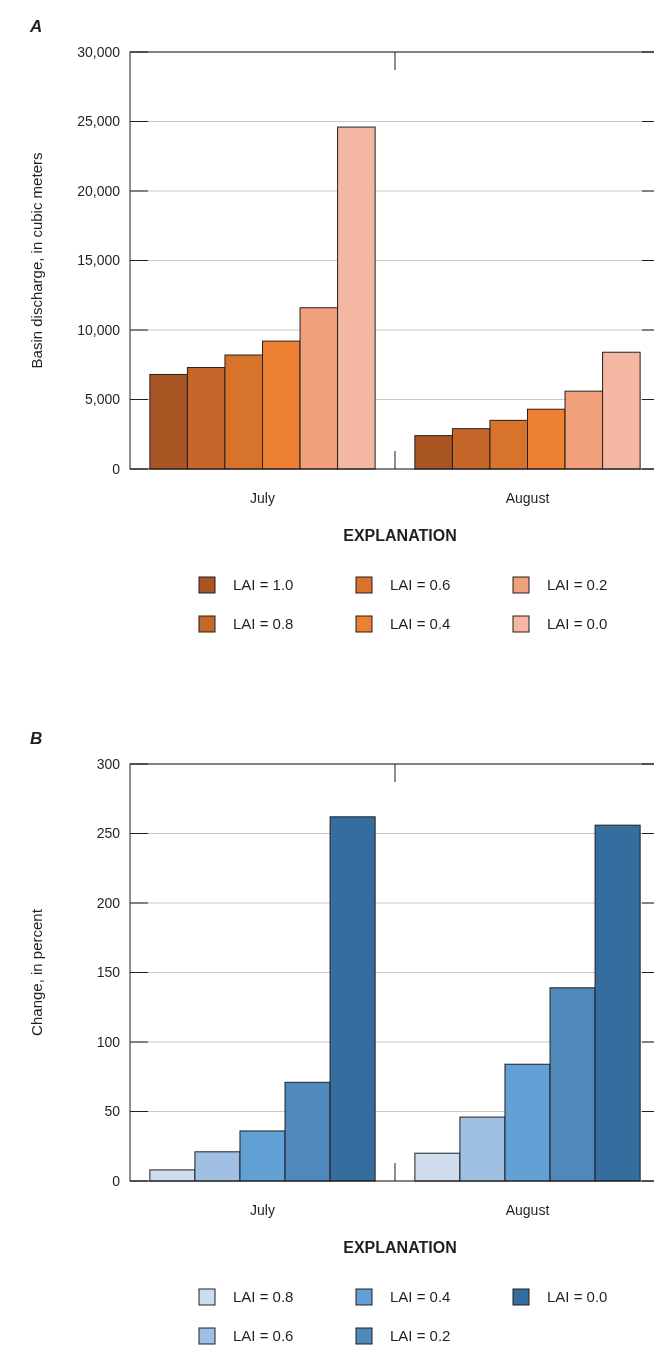  Describe the element at coordinates (102, 399) in the screenshot. I see `y-tick-label: 5,000` at that location.